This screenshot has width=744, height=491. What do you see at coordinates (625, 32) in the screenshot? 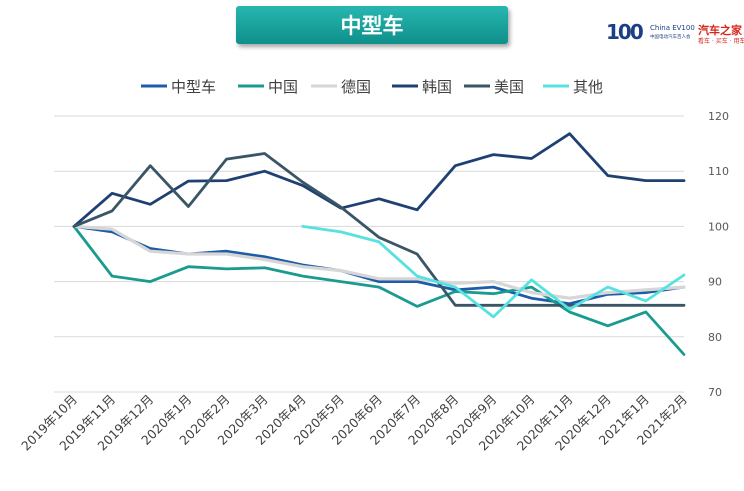
I see `logo-mark: 100` at bounding box center [625, 32].